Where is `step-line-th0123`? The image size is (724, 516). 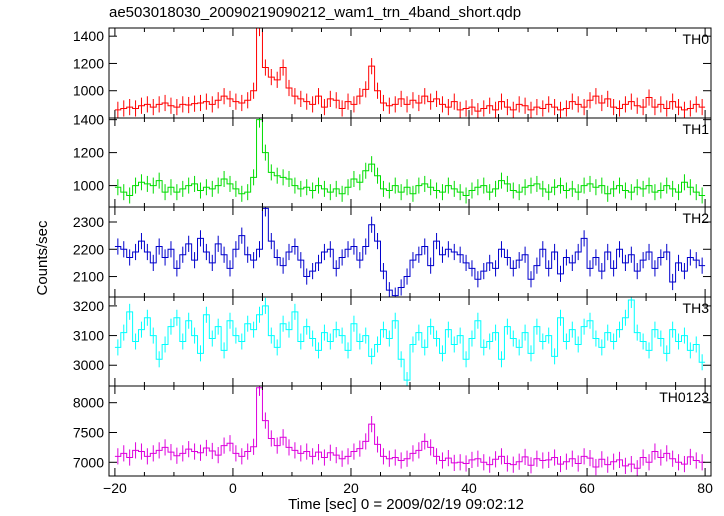
step-line-th0123 is located at coordinates (410, 428).